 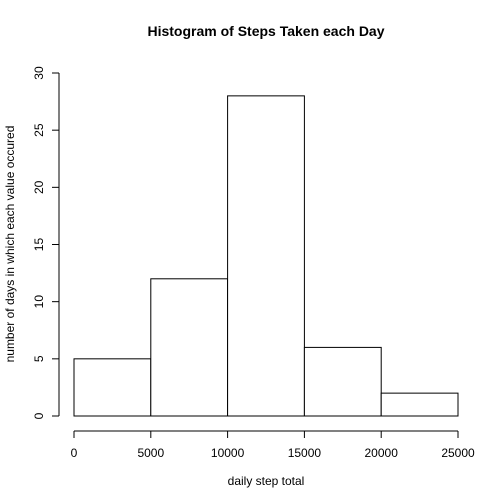 I want to click on y-tick-label: 5, so click(x=39, y=358).